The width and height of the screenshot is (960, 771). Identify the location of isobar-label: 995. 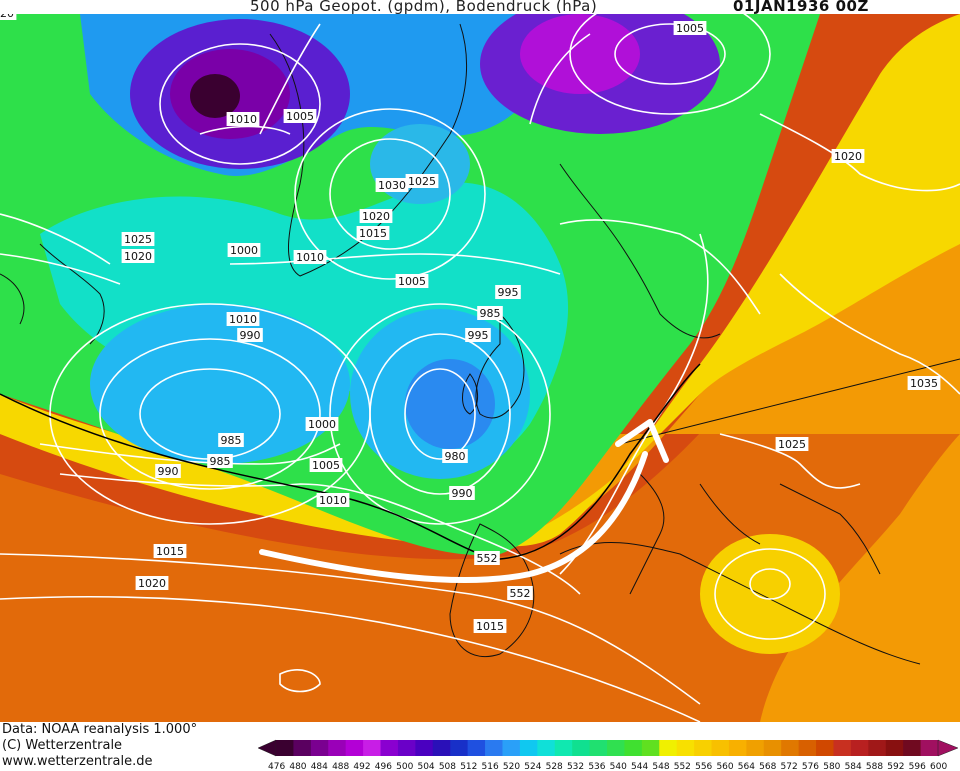
(508, 292).